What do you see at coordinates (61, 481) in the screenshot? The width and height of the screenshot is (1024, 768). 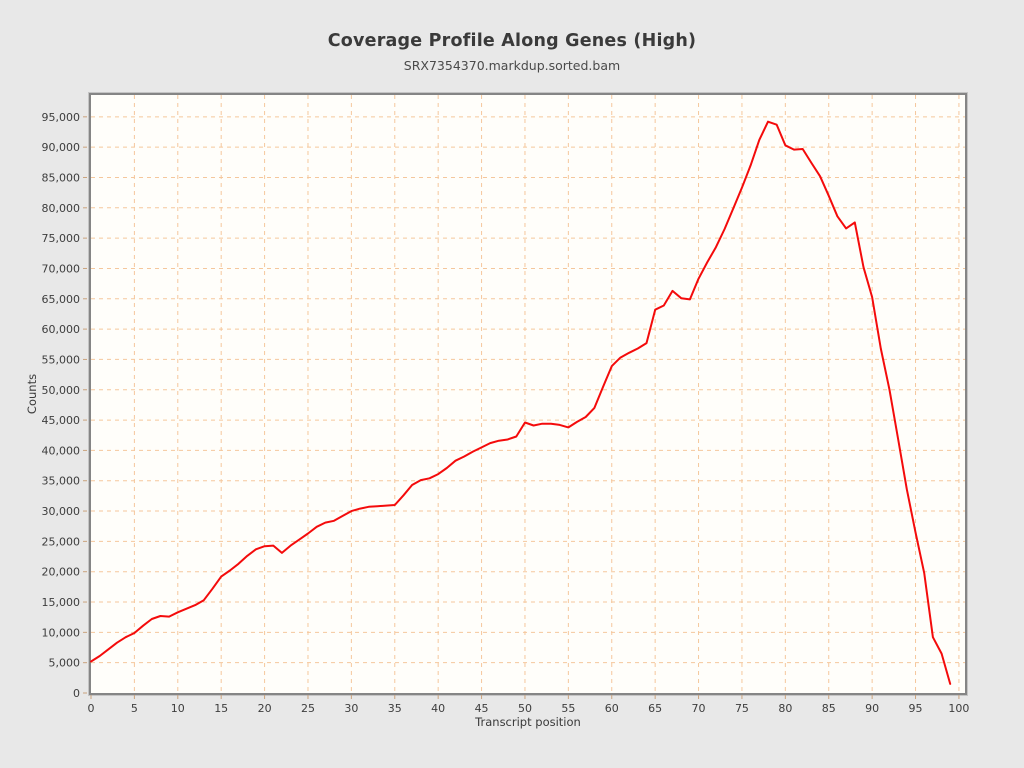 I see `y-tick-label: 35,000` at bounding box center [61, 481].